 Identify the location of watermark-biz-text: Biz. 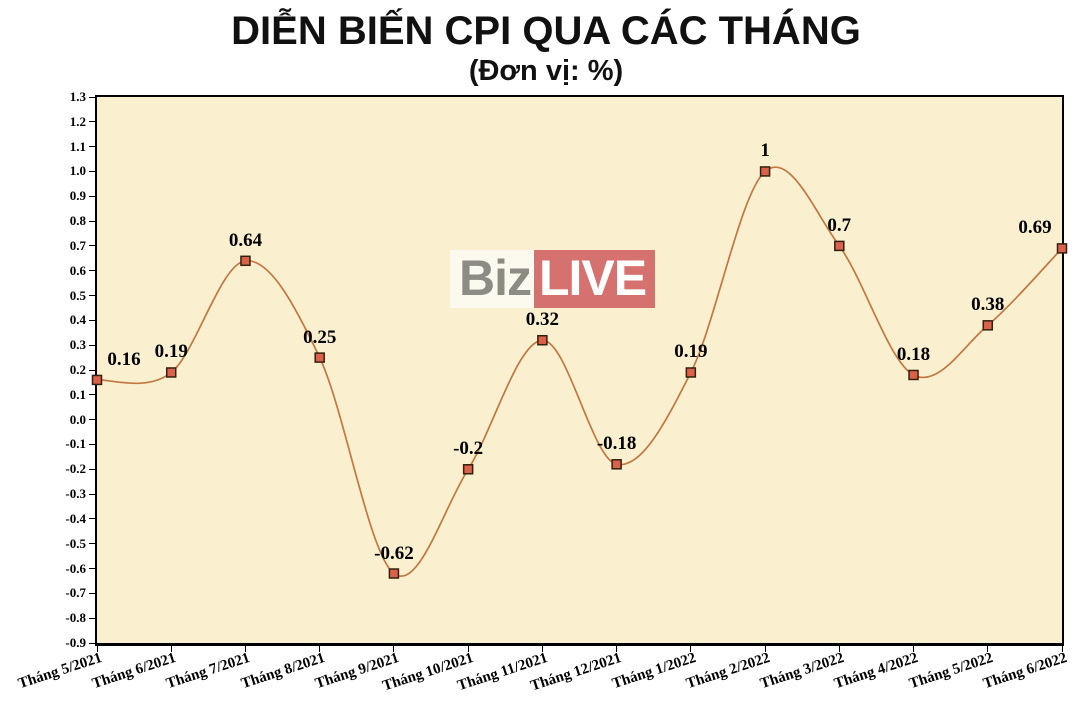
(492, 279).